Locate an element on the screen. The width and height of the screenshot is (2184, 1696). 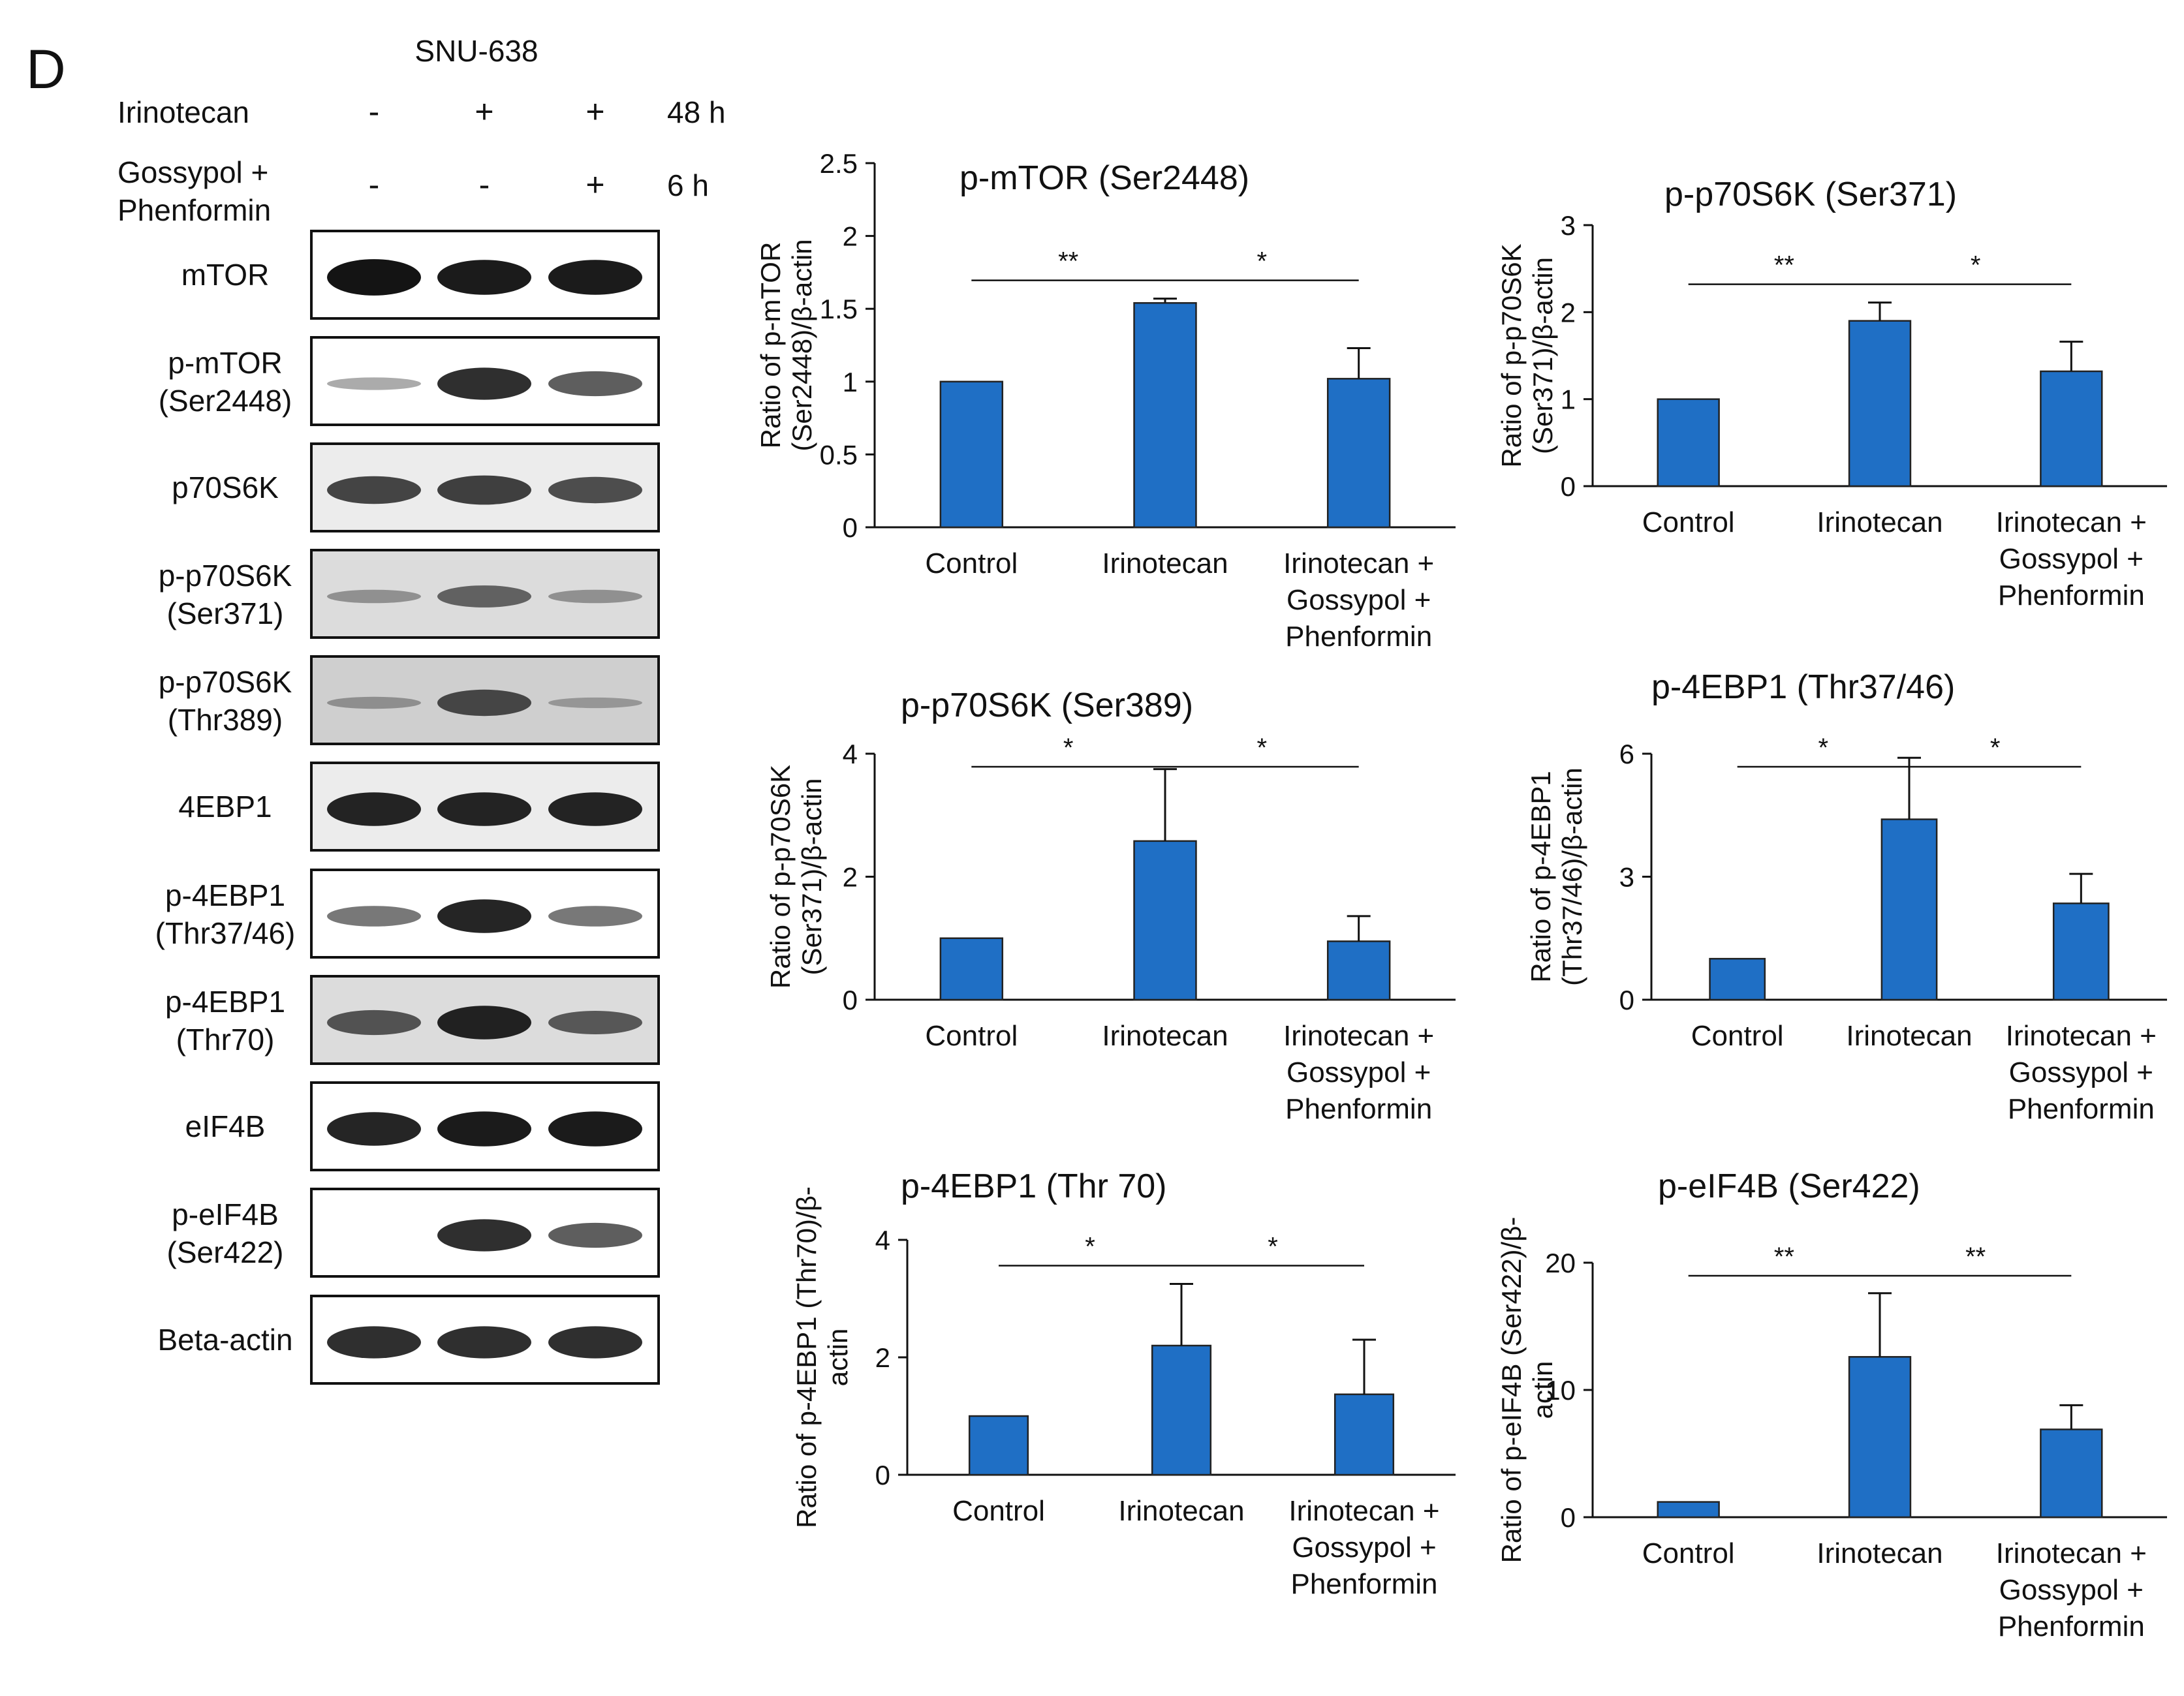
blot-row: 4EBP1 is located at coordinates (419, 807).